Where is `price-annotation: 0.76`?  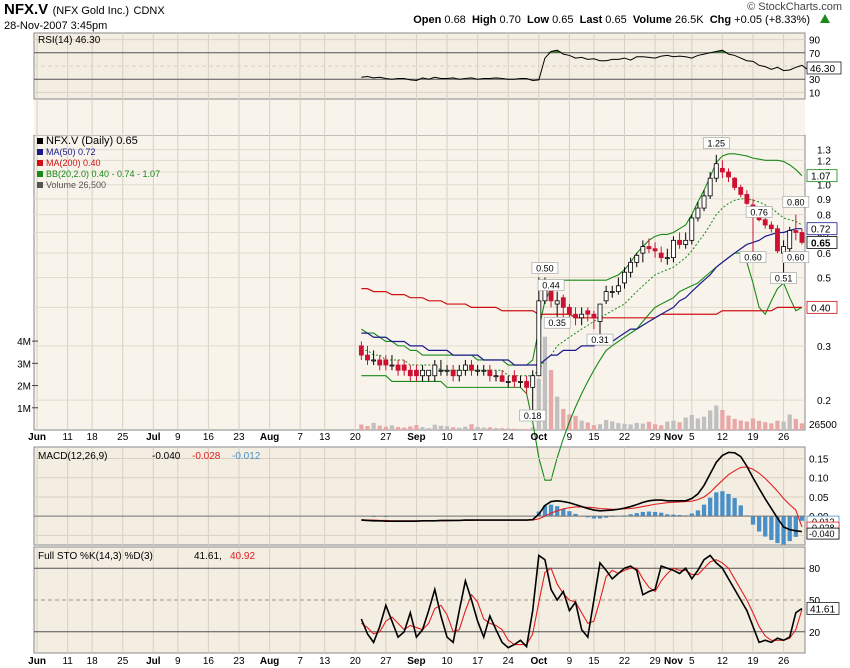 price-annotation: 0.76 is located at coordinates (759, 212).